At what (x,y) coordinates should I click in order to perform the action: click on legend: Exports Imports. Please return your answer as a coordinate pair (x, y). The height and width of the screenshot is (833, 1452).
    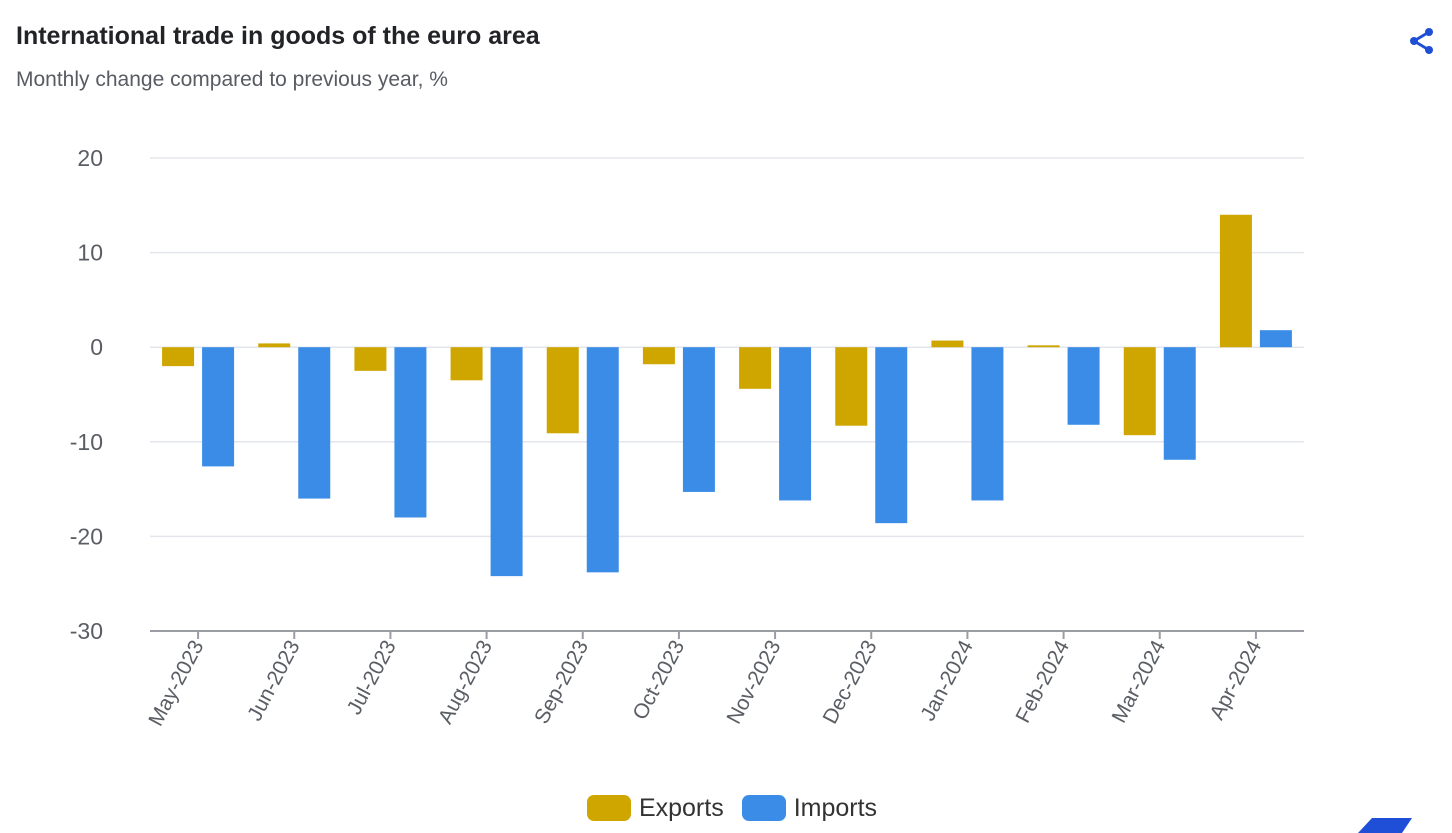
    Looking at the image, I should click on (726, 808).